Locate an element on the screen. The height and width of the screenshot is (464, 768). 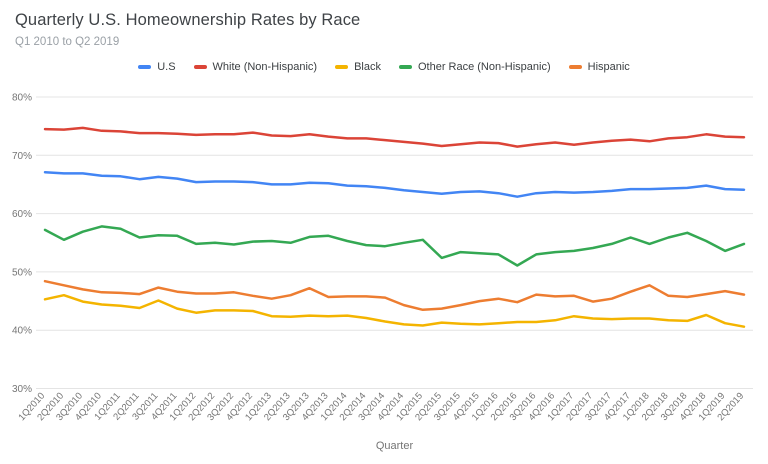
legend-item-black: Black is located at coordinates (358, 67).